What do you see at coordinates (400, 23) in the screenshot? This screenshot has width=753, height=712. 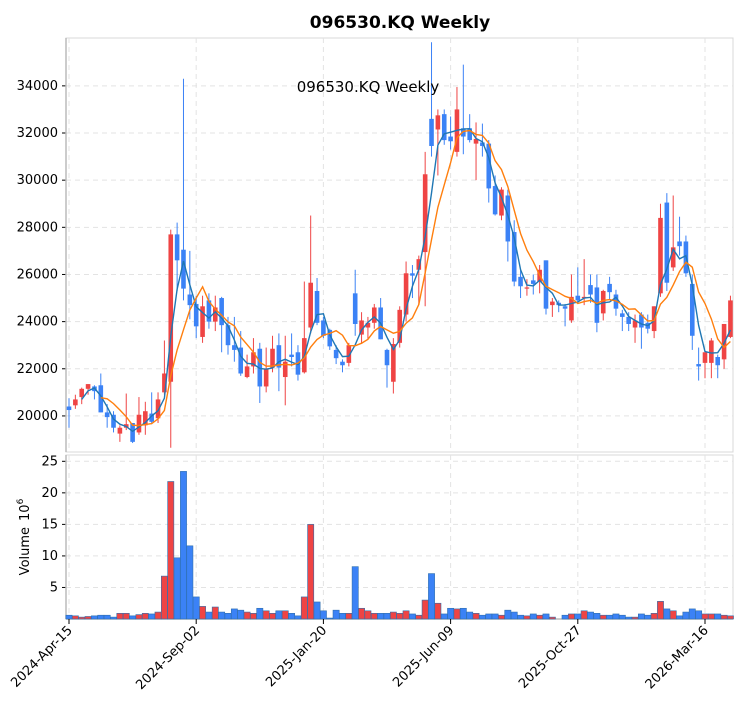 I see `chart-title: 096530.KQ Weekly` at bounding box center [400, 23].